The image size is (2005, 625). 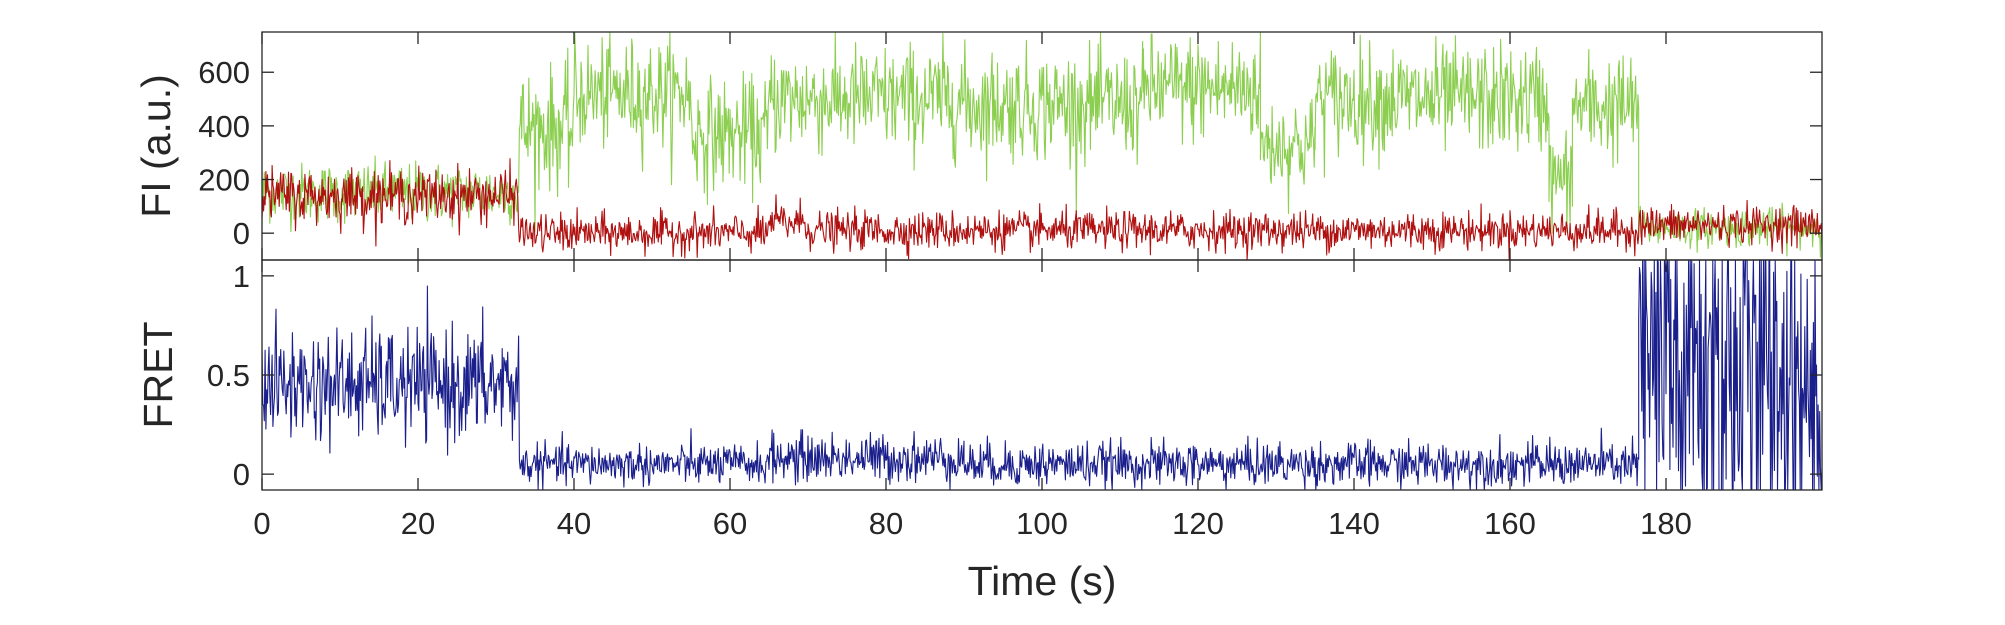 I want to click on fret-y-label: FRET, so click(x=158, y=374).